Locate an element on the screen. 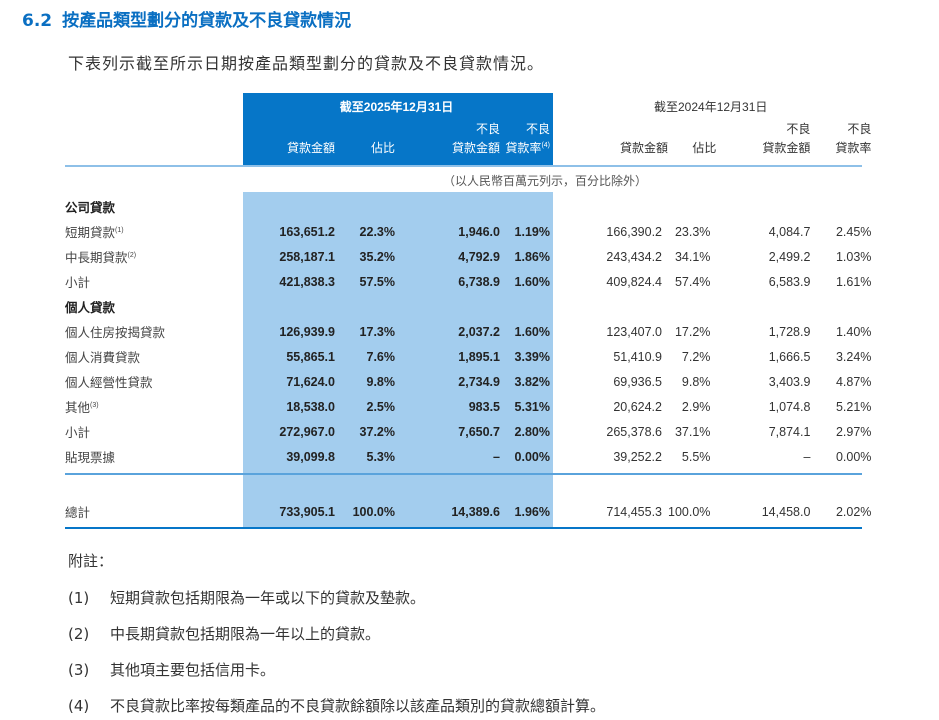 This screenshot has height=720, width=939. loan-2025: 258,187.1 is located at coordinates (307, 256).